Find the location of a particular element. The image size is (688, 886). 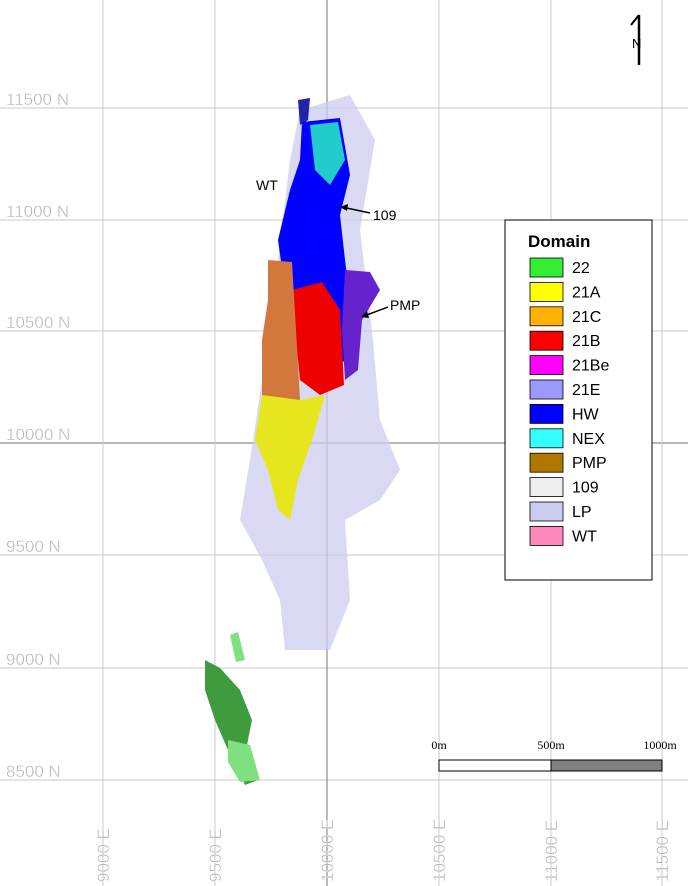

legend-label: 21A is located at coordinates (586, 292).